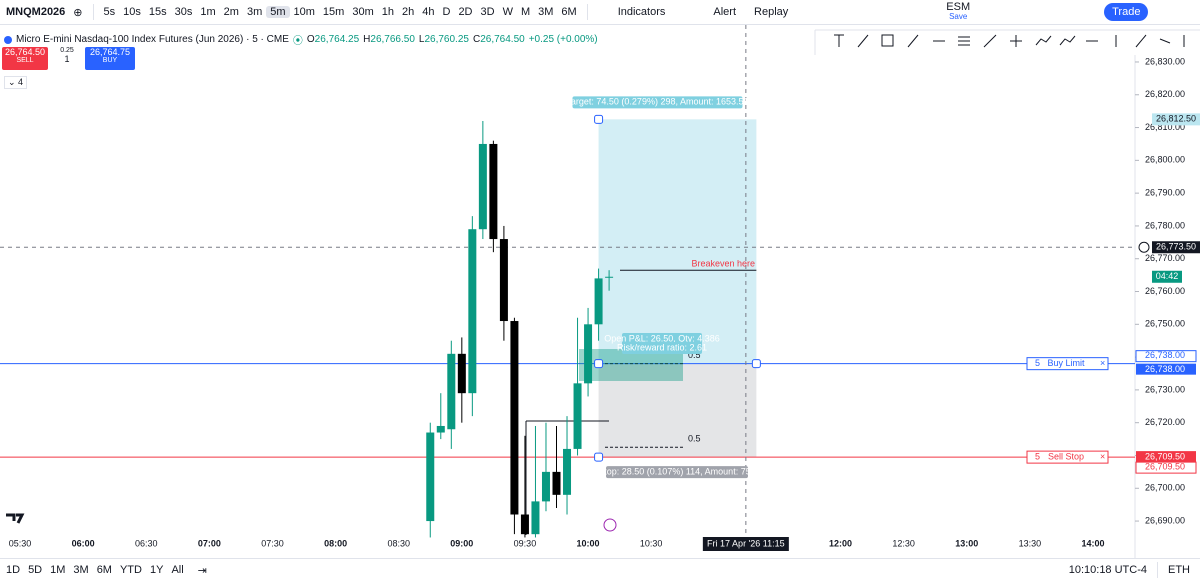 The height and width of the screenshot is (581, 1200). Describe the element at coordinates (1165, 369) in the screenshot. I see `order-price-label: 26,738.00` at that location.